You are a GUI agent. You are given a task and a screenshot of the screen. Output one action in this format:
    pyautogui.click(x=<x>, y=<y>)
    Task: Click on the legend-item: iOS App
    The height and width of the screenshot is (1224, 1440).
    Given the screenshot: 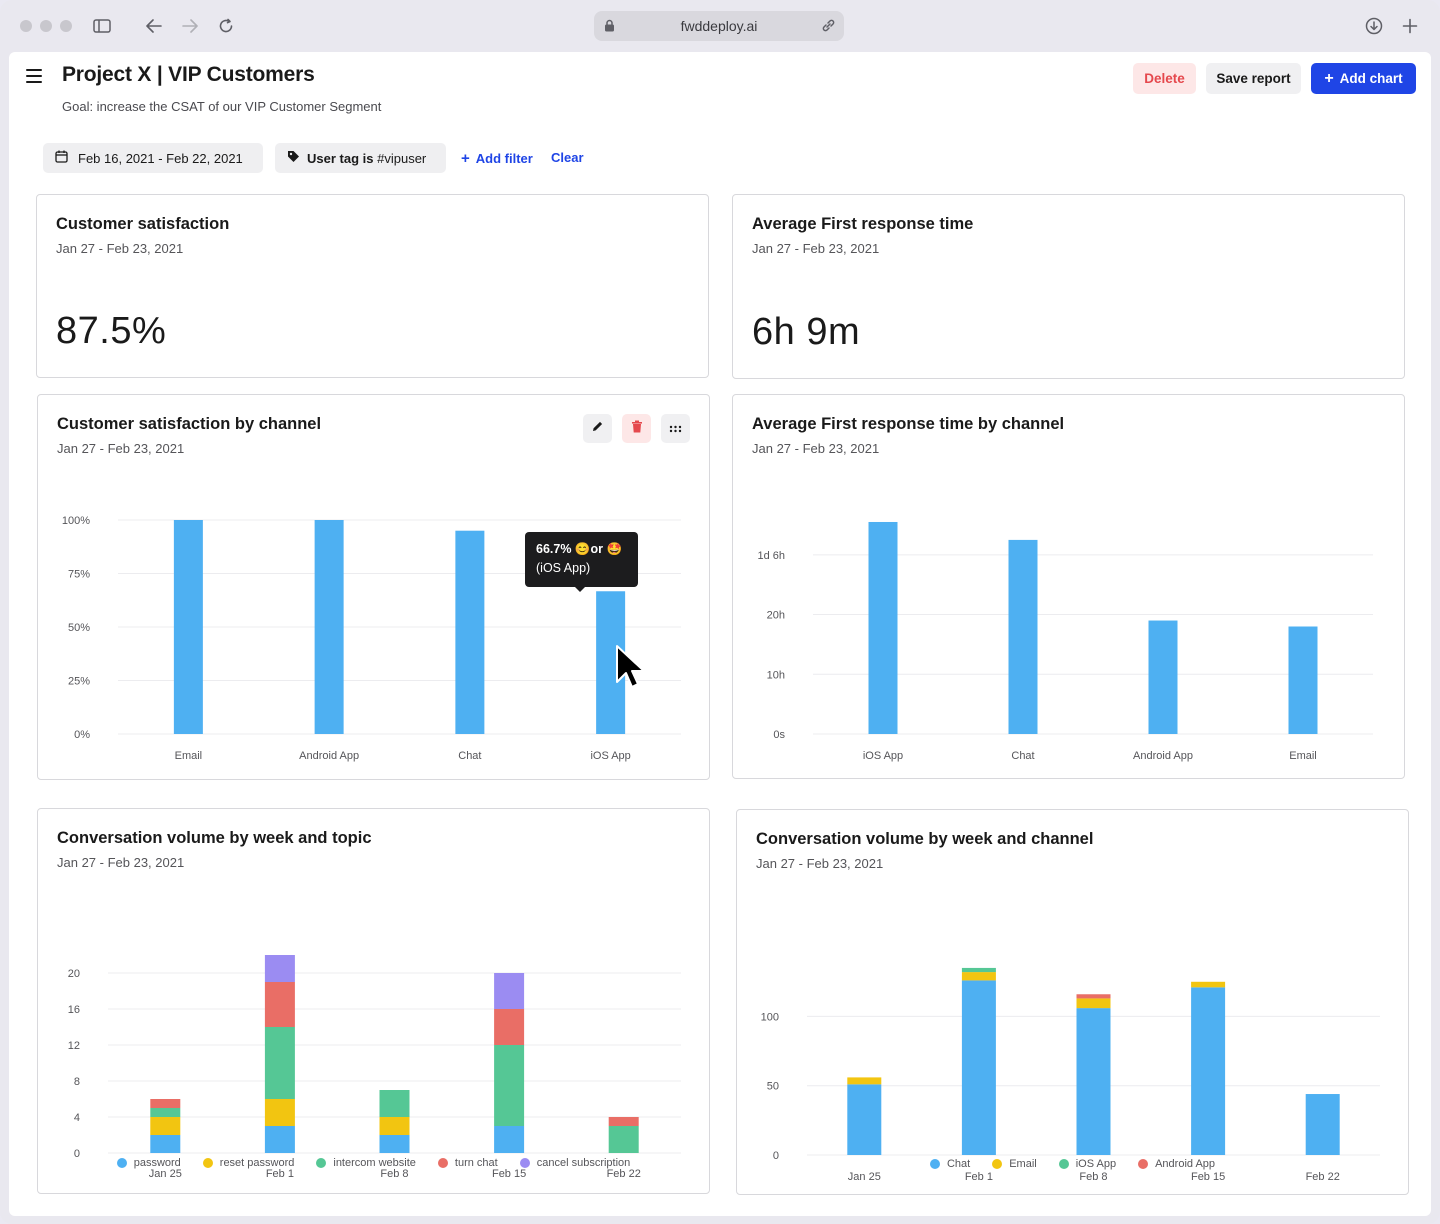 What is the action you would take?
    pyautogui.click(x=1087, y=1164)
    